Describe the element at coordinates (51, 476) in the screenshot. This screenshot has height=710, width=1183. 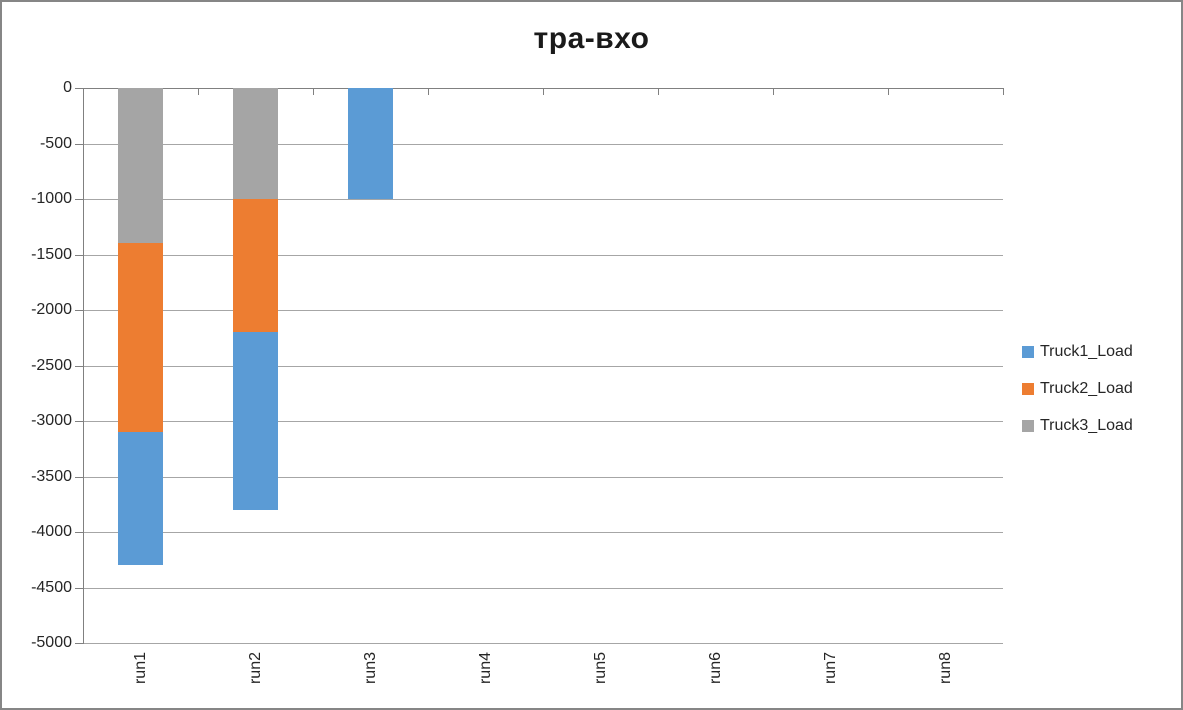
I see `y-axis-tick-label: -3500` at that location.